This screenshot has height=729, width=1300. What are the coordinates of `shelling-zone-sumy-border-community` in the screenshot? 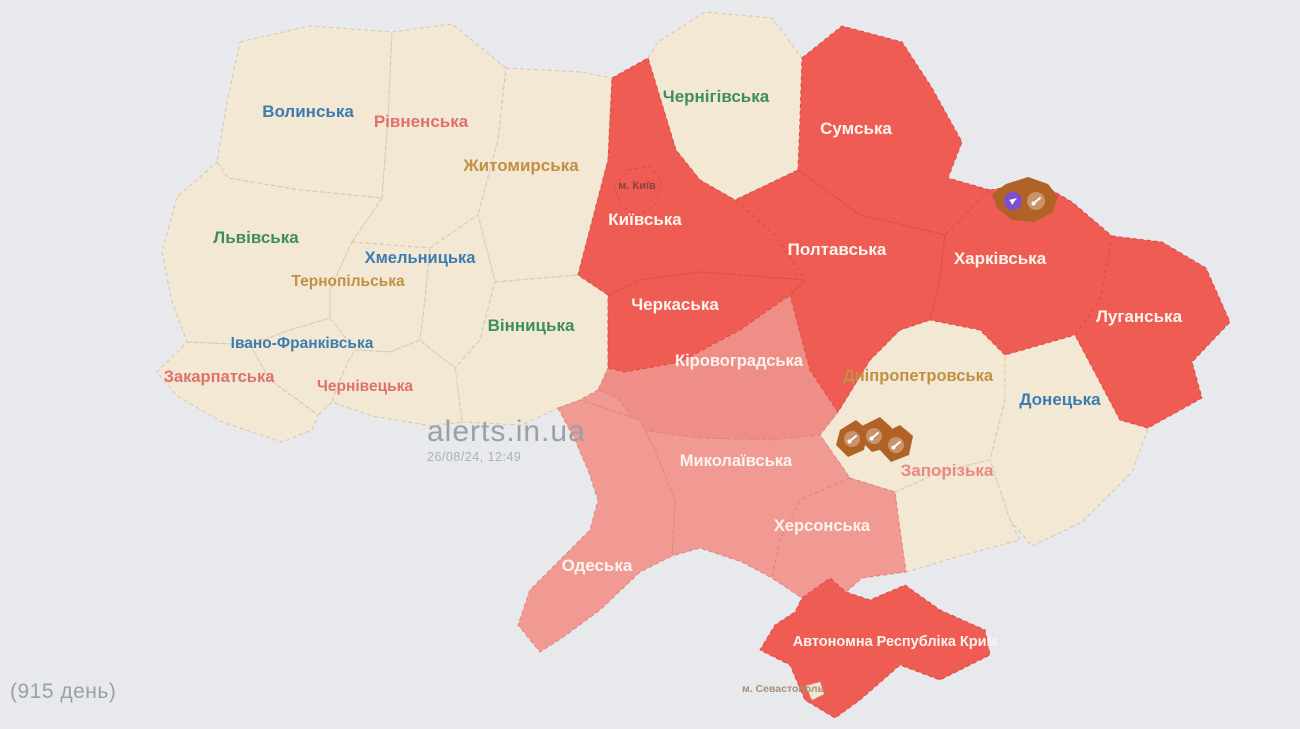 It's located at (1025, 199).